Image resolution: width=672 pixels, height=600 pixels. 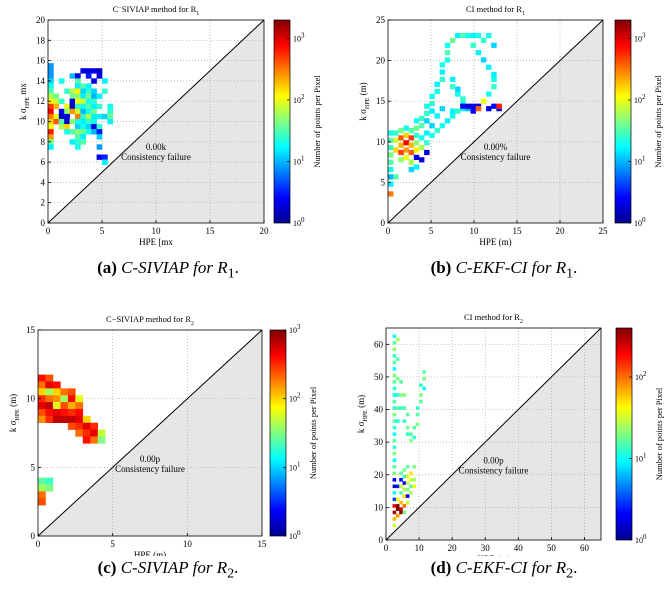 I want to click on colorbar-label: Number of points per Pixel, so click(x=313, y=432).